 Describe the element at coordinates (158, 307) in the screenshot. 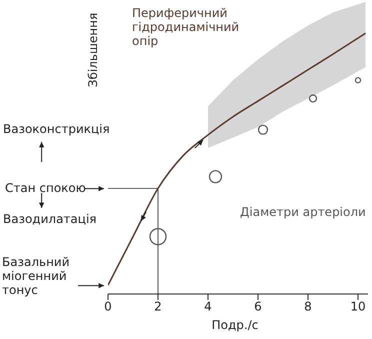

I see `x-tick-label: 2` at that location.